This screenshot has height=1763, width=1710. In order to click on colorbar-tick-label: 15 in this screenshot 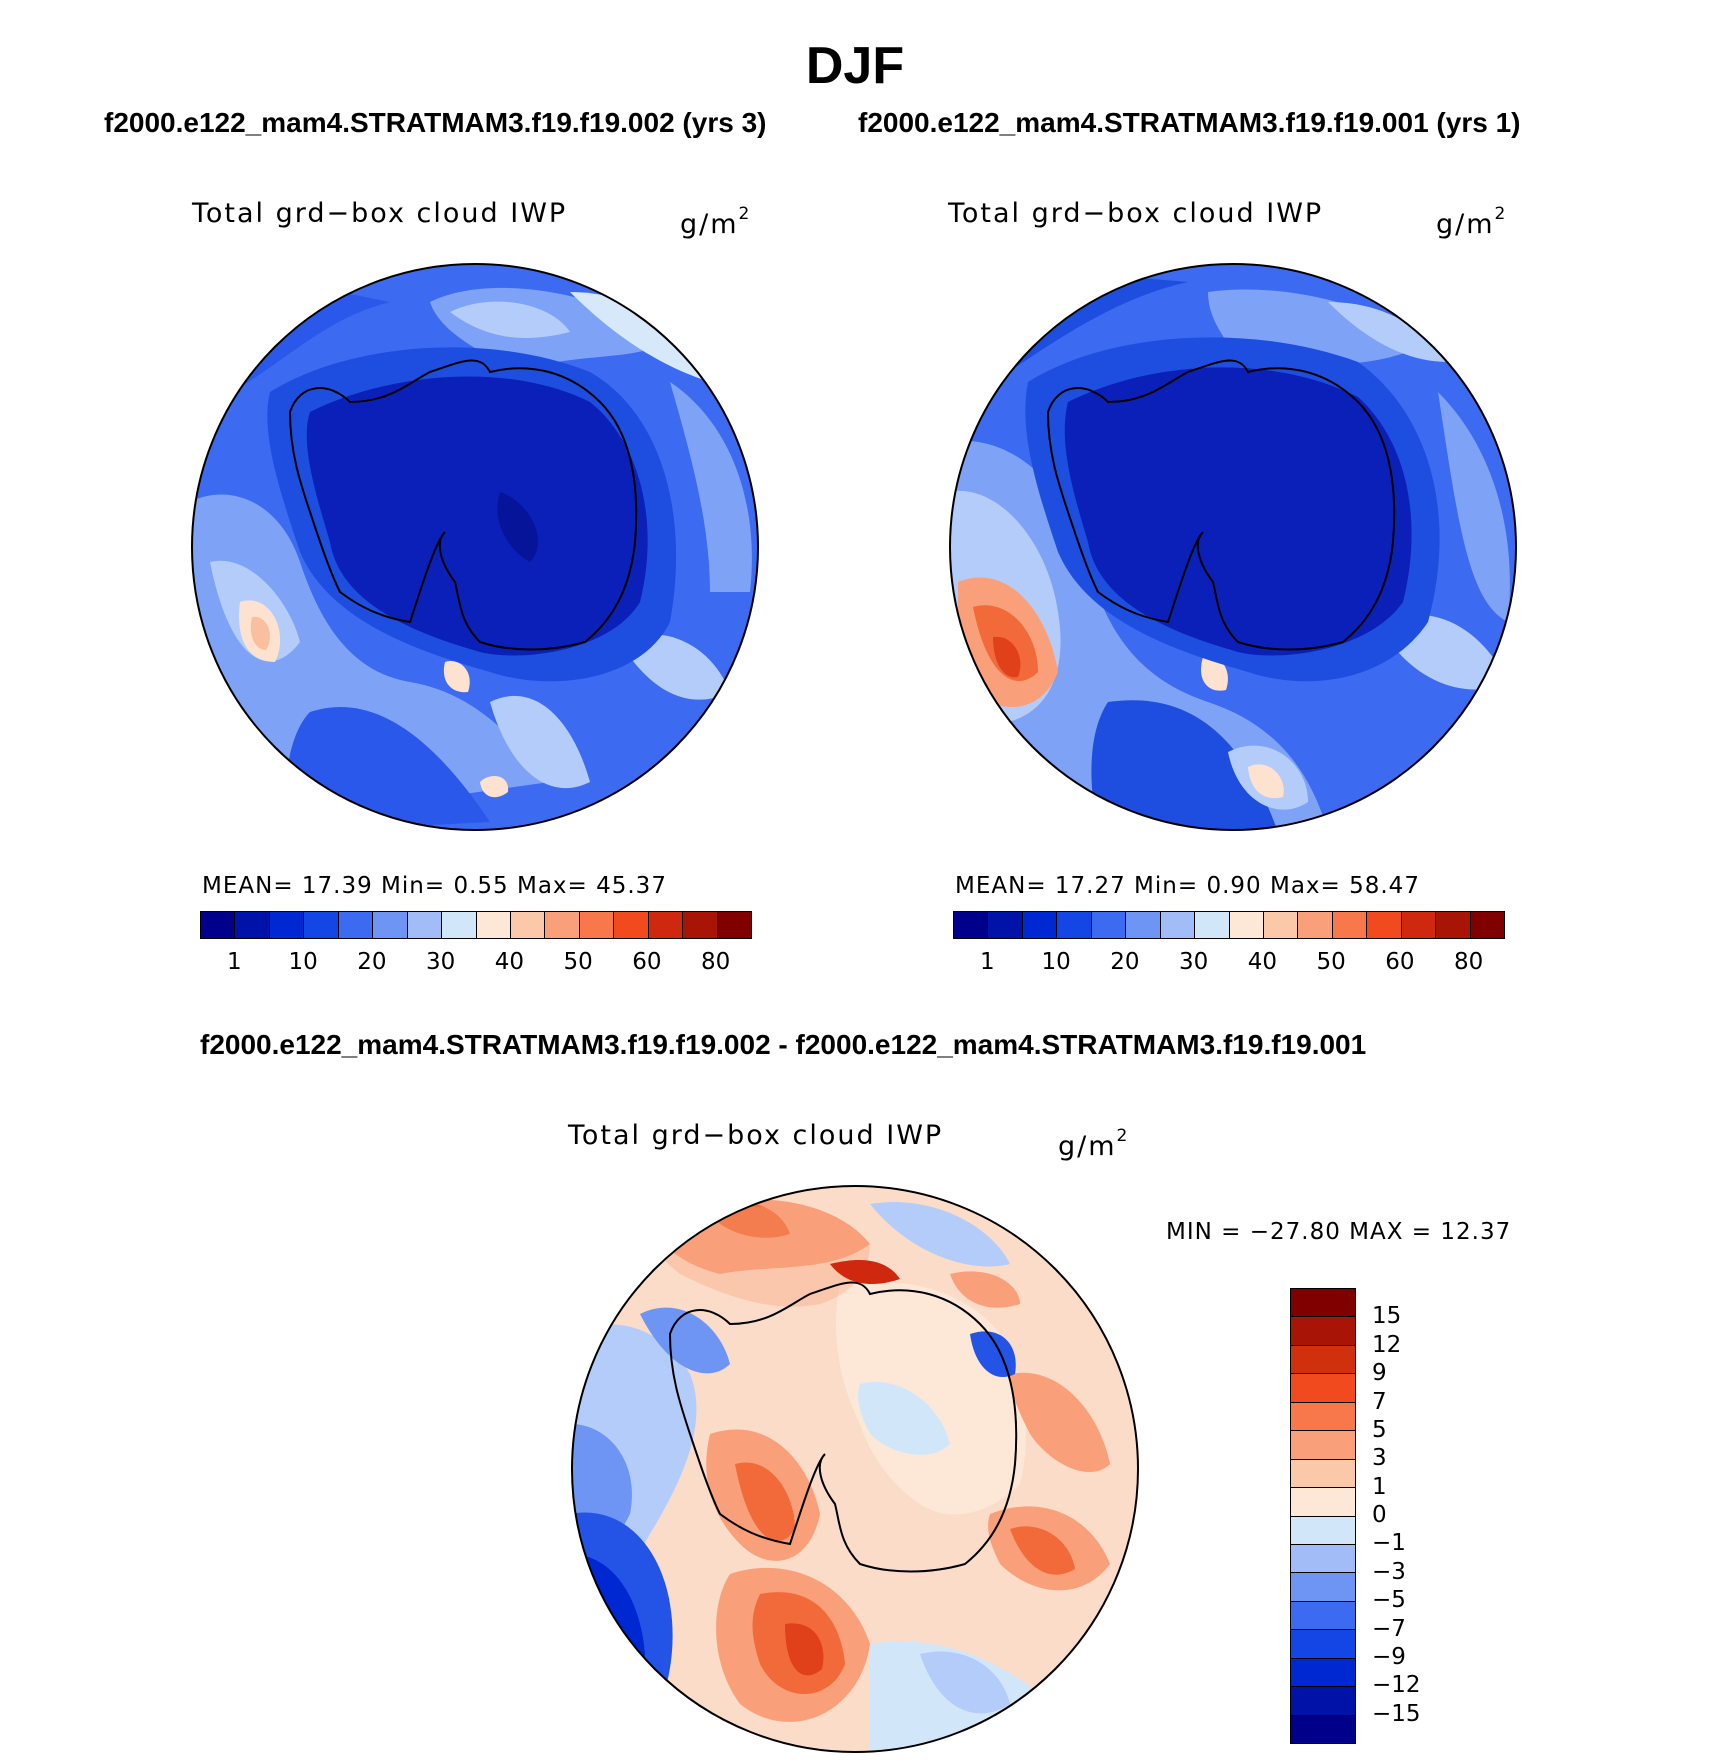, I will do `click(1387, 1316)`.